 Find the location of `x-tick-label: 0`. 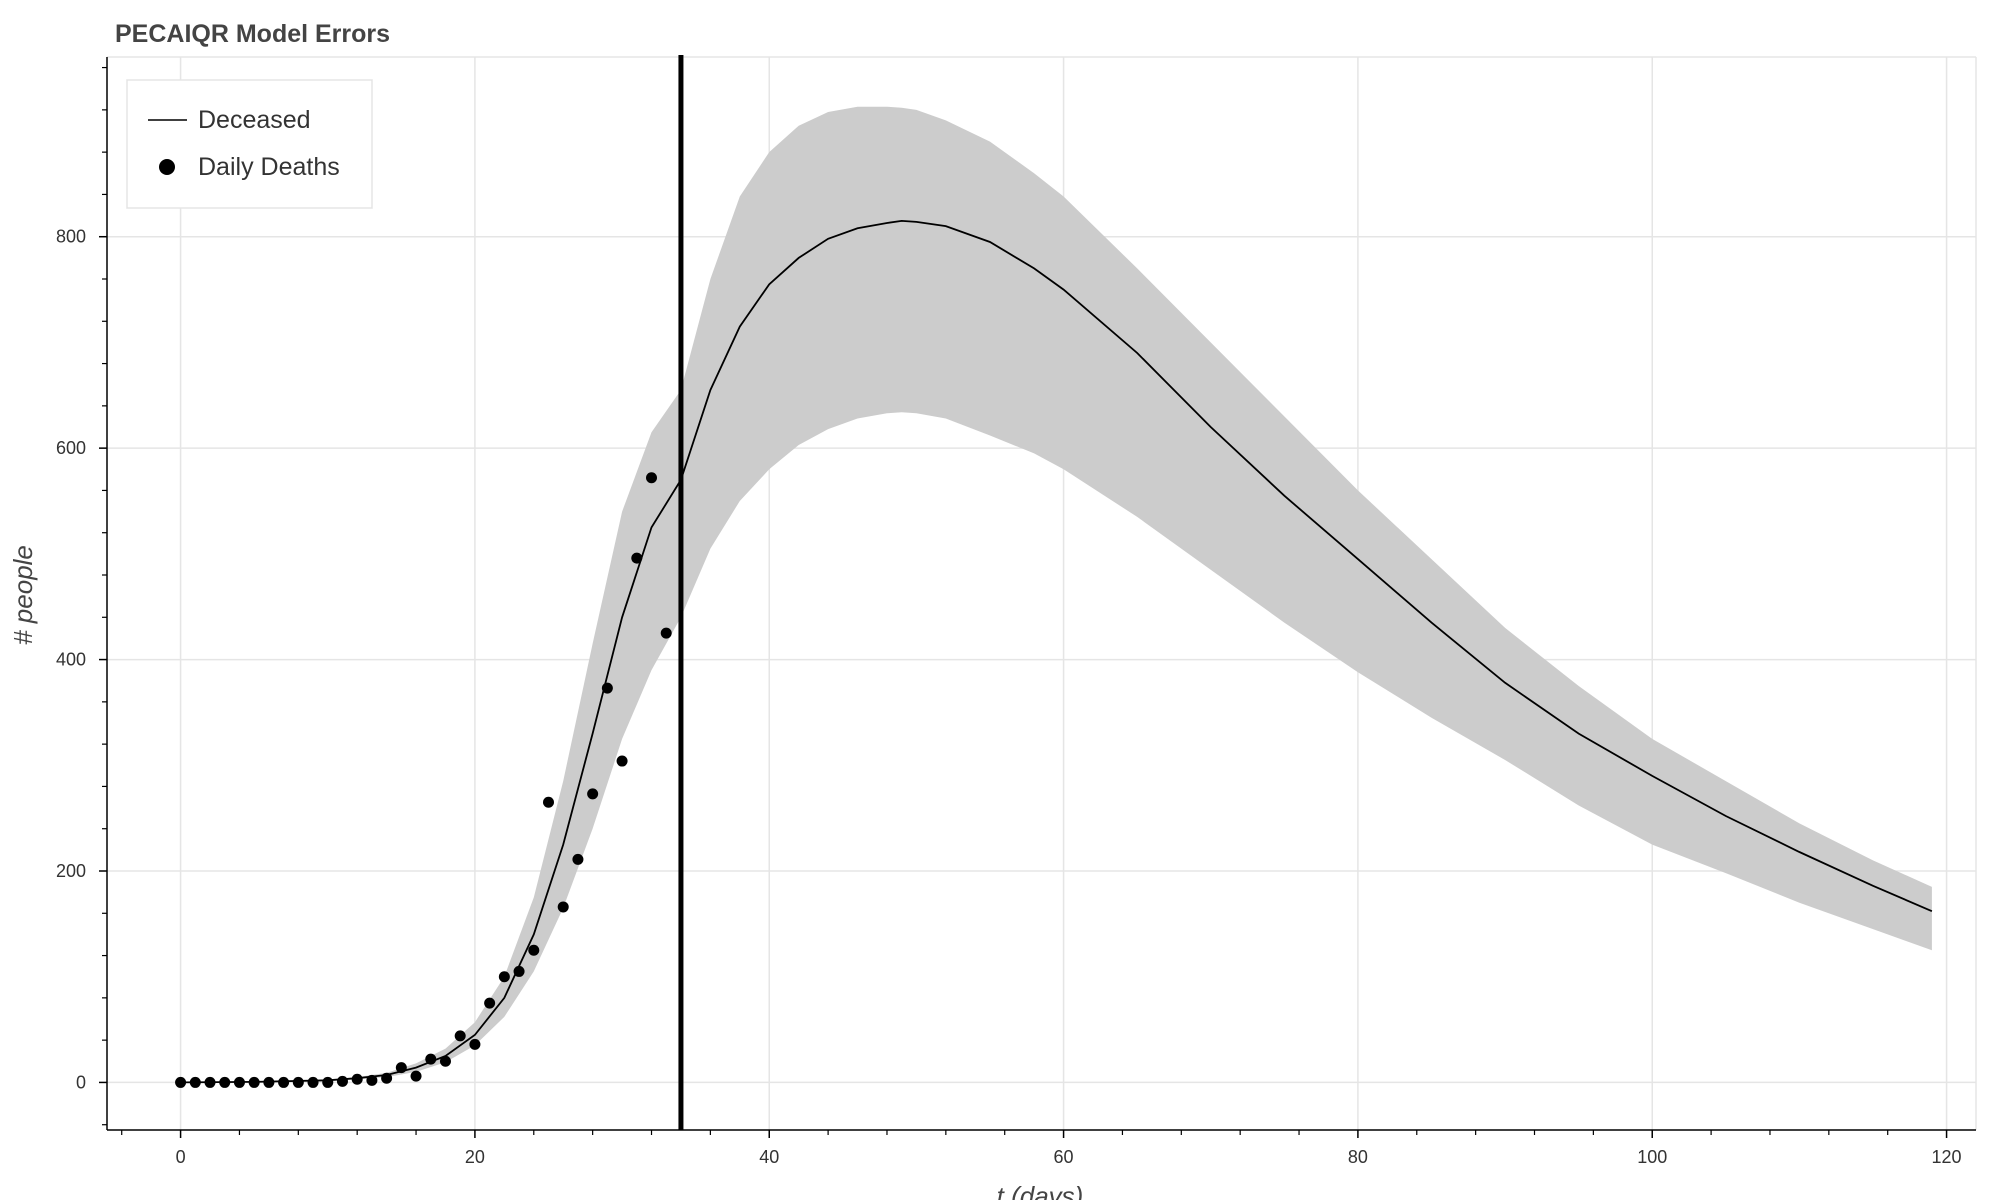

x-tick-label: 0 is located at coordinates (181, 1157).